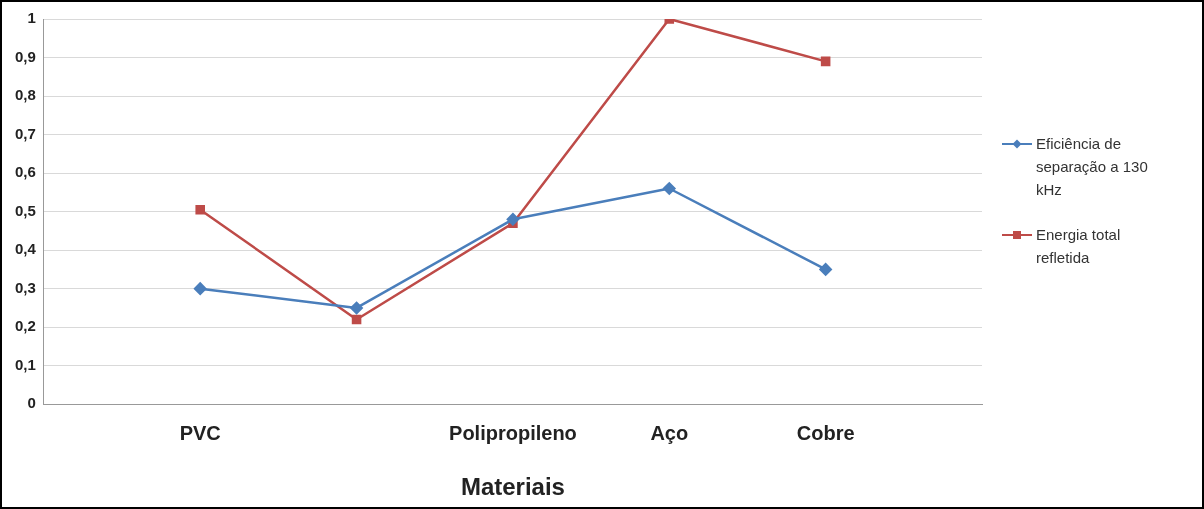  Describe the element at coordinates (25, 364) in the screenshot. I see `y-tick-label: 0,1` at that location.